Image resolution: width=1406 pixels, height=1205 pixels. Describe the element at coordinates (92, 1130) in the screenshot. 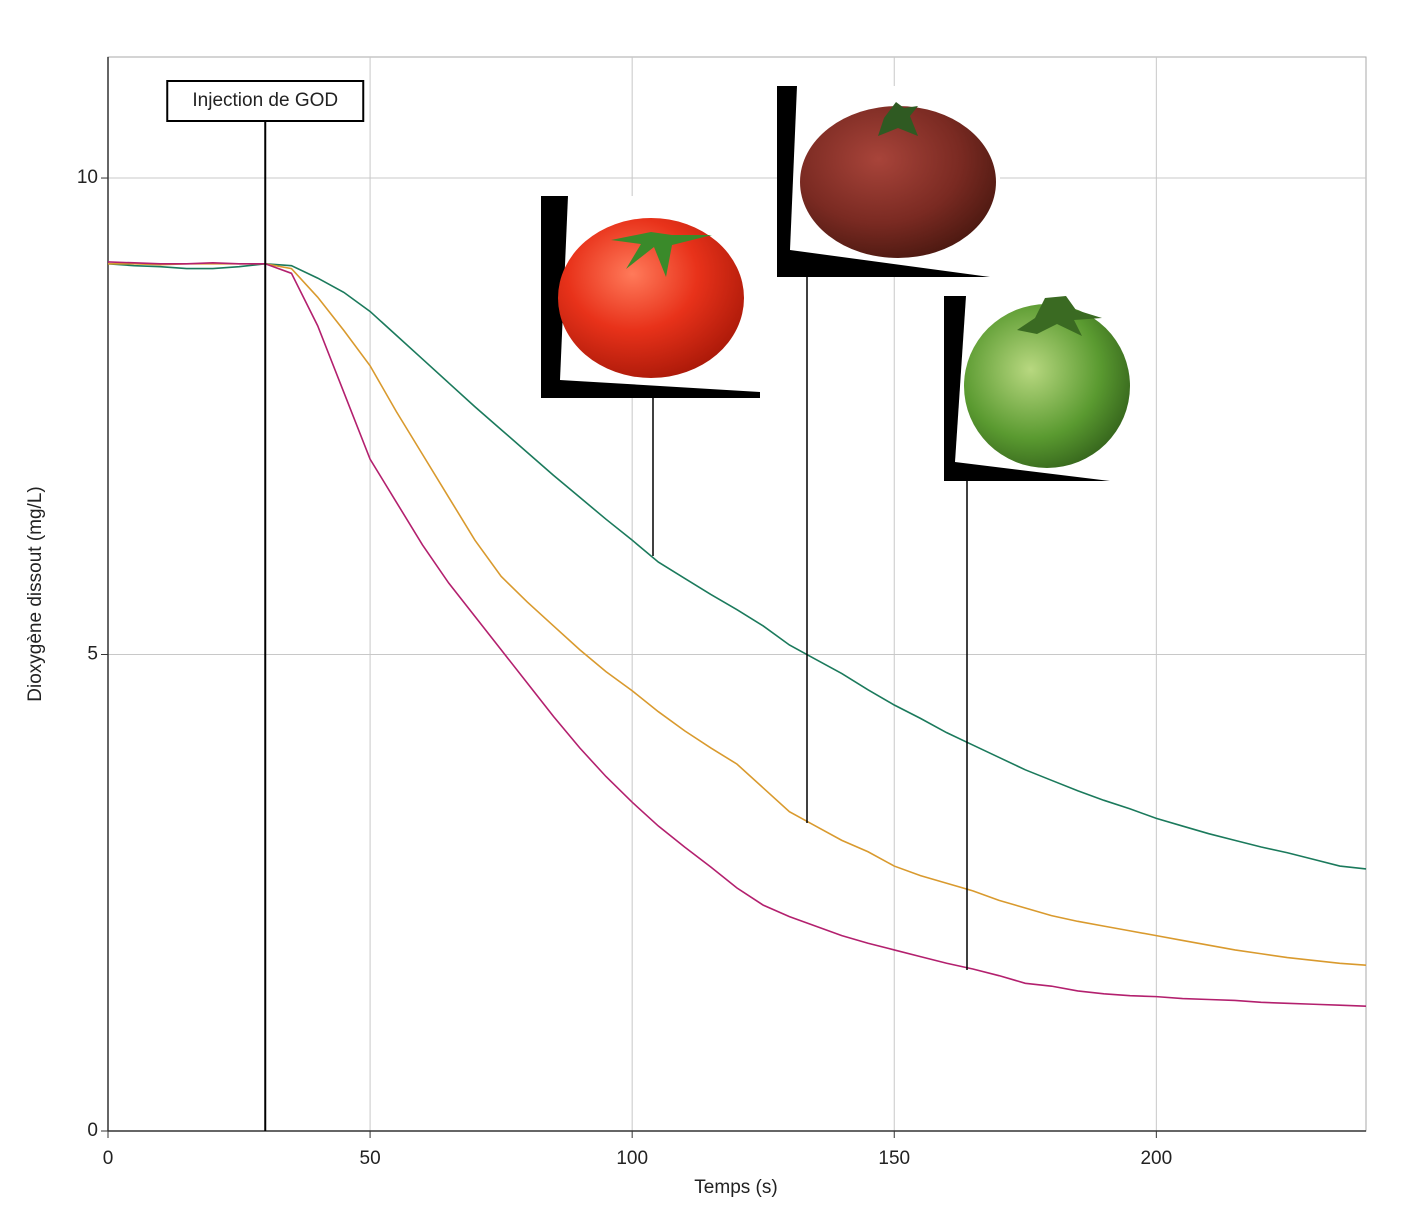

I see `y-tick-label: 0` at that location.